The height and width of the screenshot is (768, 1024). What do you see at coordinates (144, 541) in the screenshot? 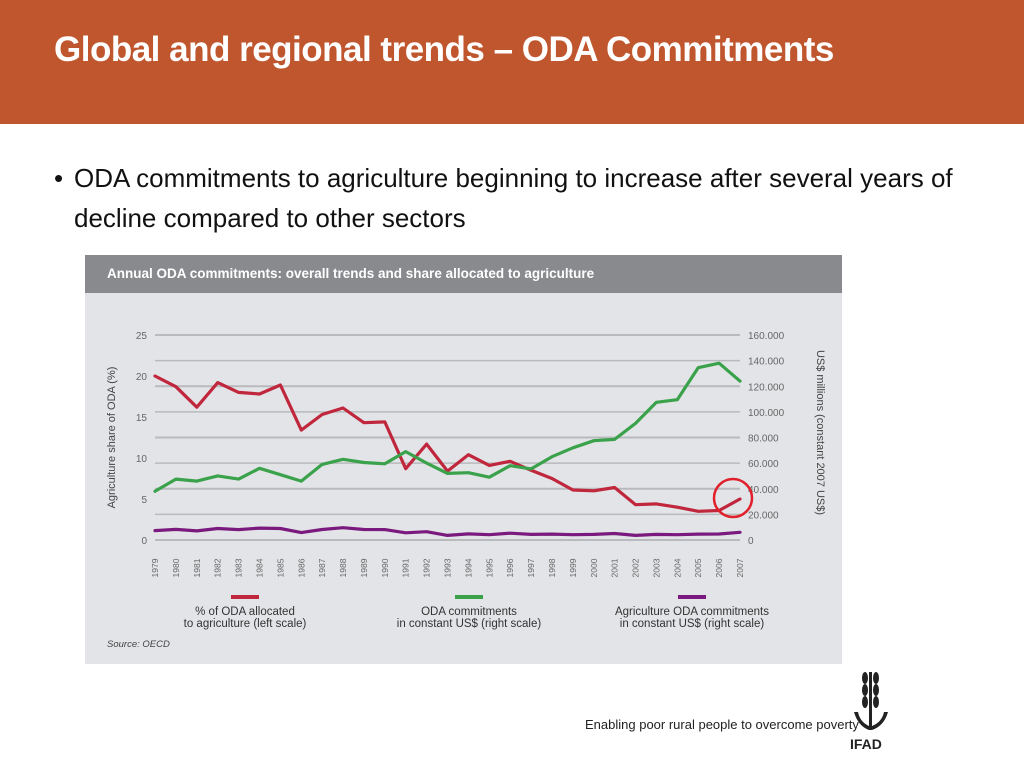
I see `y-tick-left: 0` at bounding box center [144, 541].